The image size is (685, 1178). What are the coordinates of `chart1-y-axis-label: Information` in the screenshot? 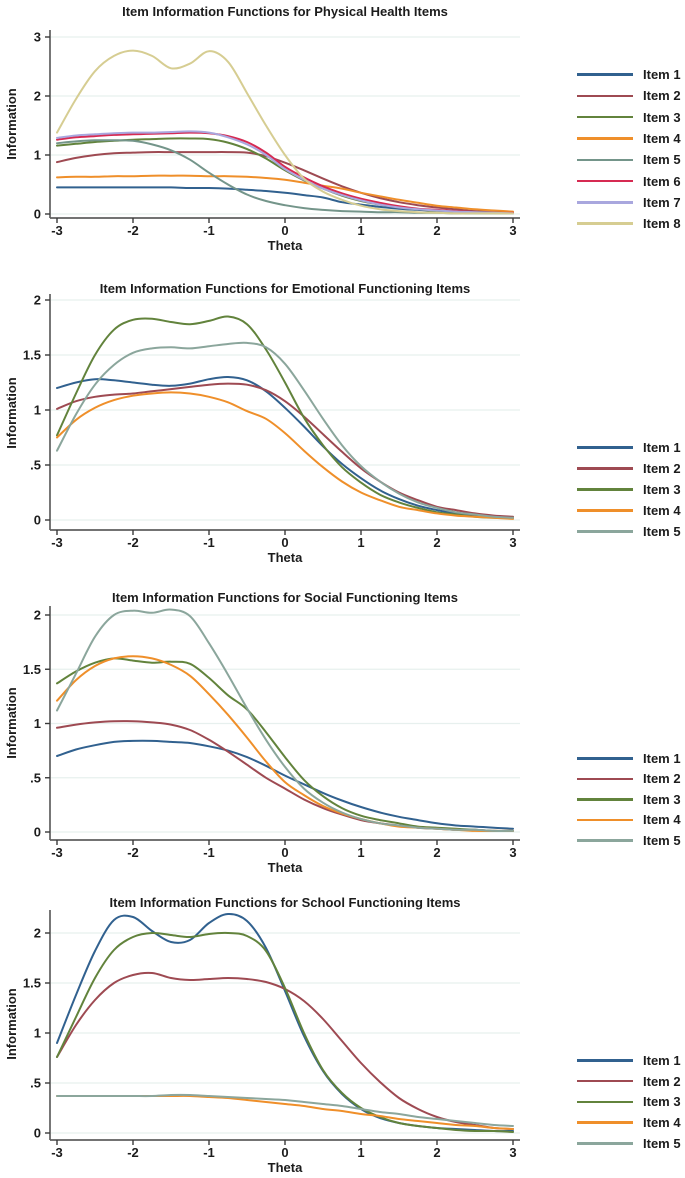 It's located at (11, 124).